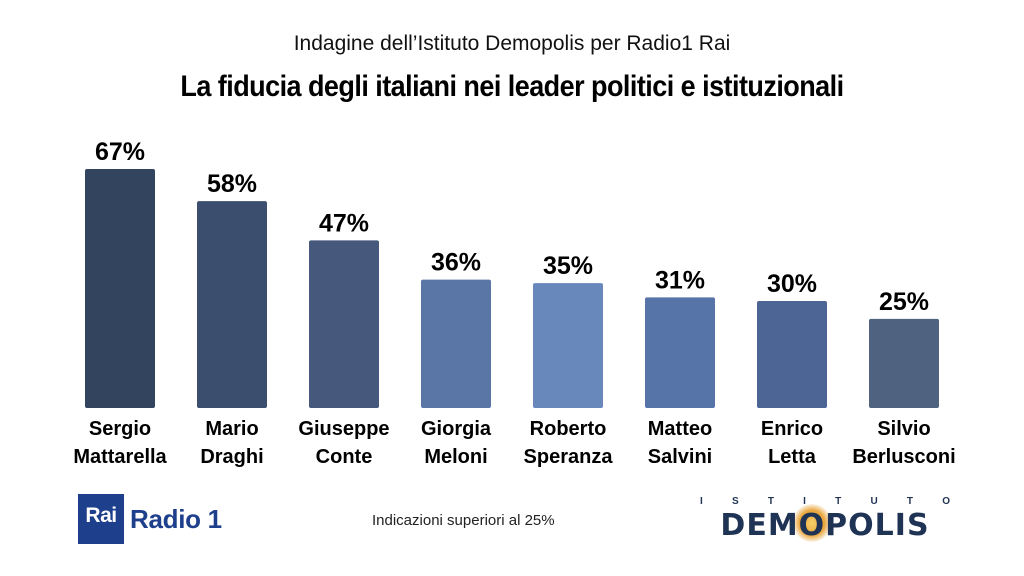  What do you see at coordinates (680, 280) in the screenshot?
I see `value-label: 31%` at bounding box center [680, 280].